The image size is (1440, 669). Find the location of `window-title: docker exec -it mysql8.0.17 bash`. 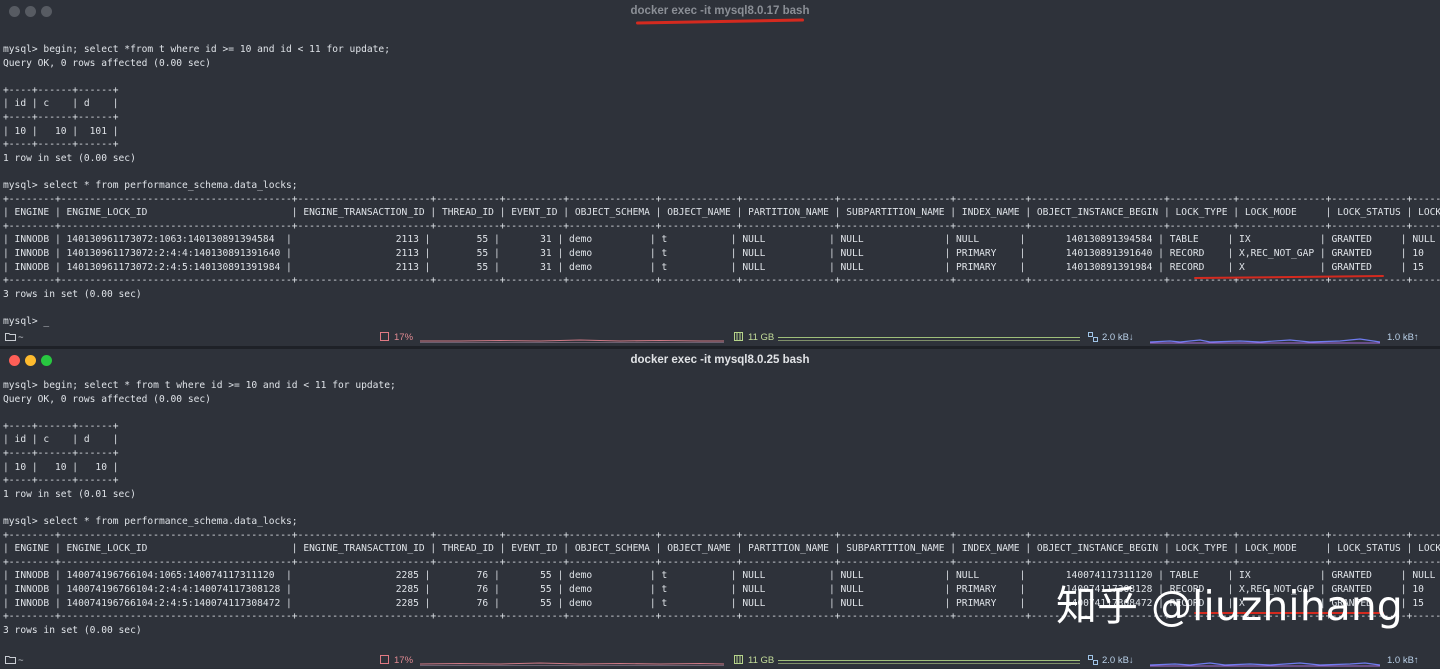

window-title: docker exec -it mysql8.0.17 bash is located at coordinates (720, 11).